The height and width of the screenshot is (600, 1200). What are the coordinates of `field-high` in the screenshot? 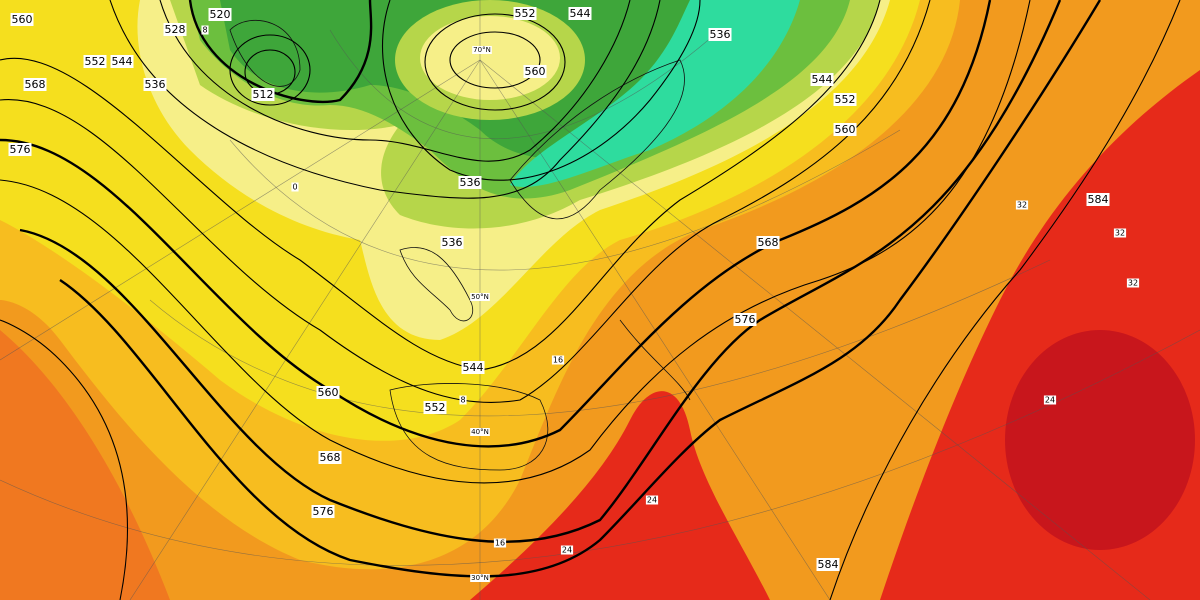 It's located at (490, 58).